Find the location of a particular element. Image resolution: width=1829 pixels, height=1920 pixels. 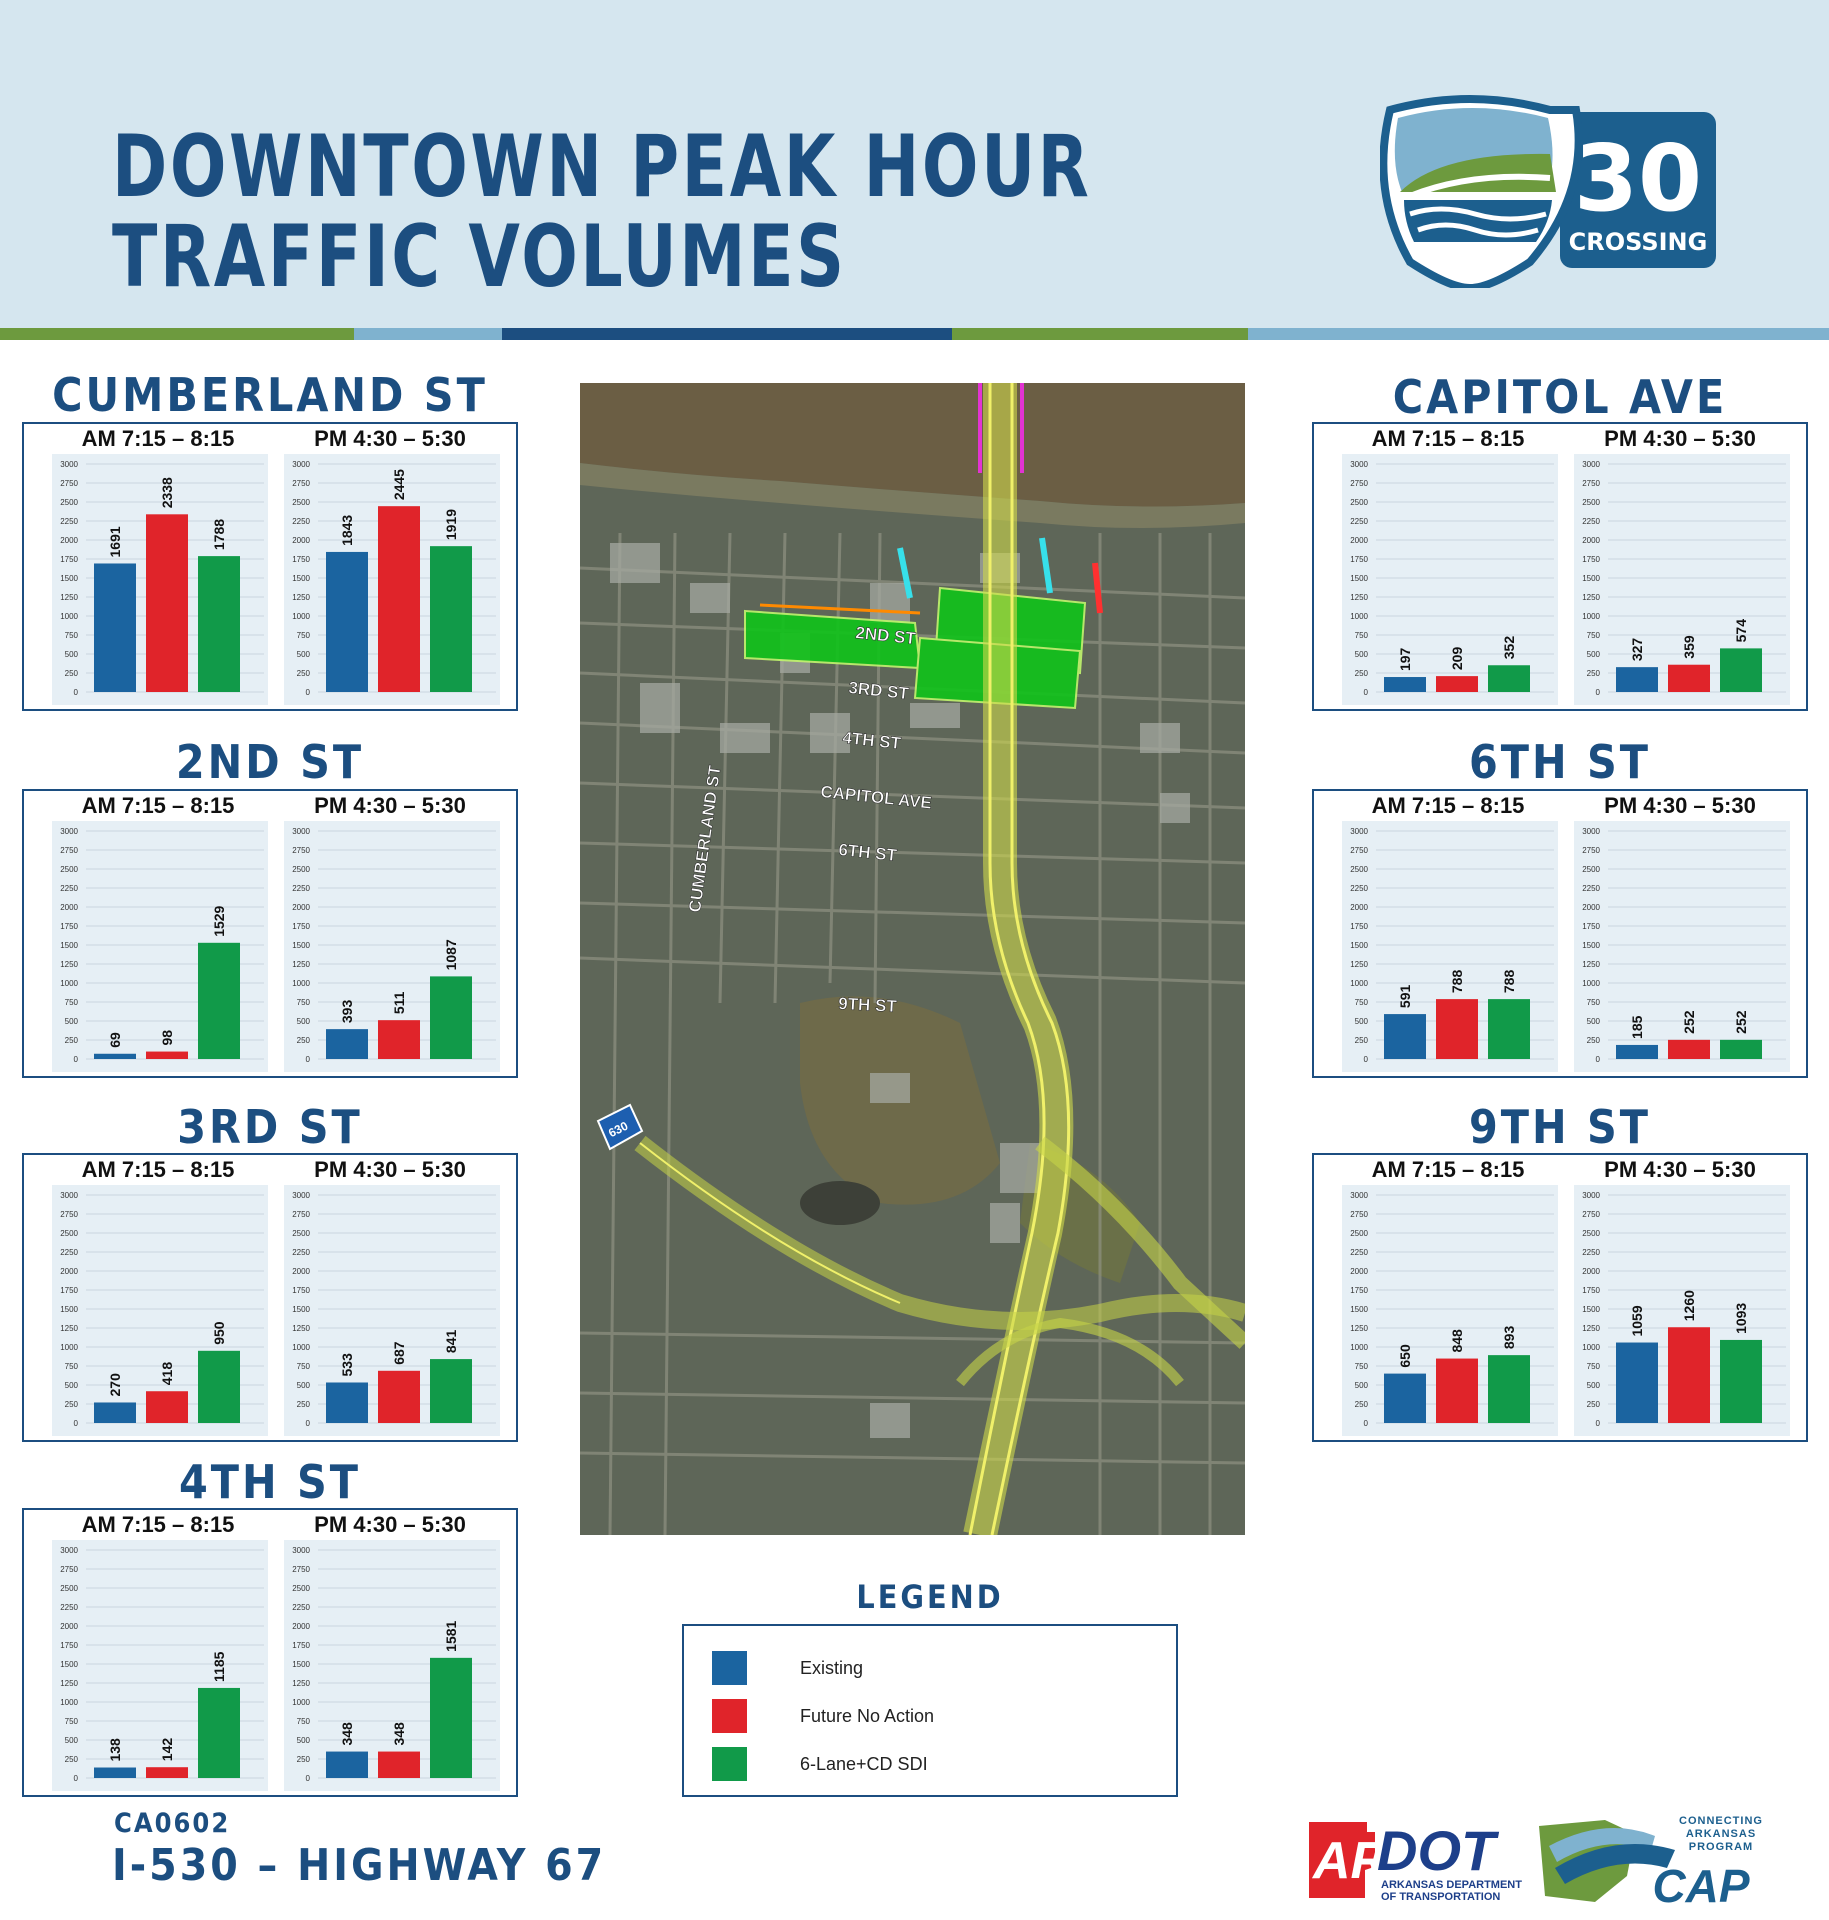

bar-value-label: 359 is located at coordinates (1689, 647).